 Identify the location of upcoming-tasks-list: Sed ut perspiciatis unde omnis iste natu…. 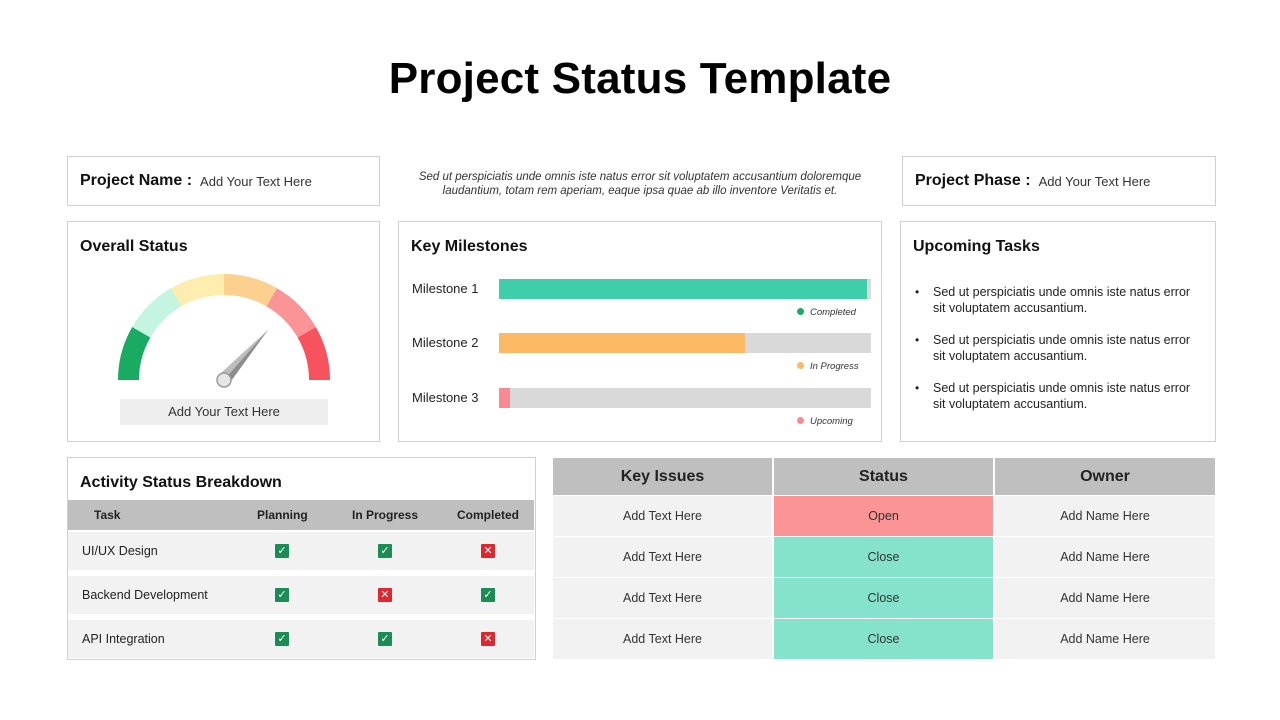
(1057, 356).